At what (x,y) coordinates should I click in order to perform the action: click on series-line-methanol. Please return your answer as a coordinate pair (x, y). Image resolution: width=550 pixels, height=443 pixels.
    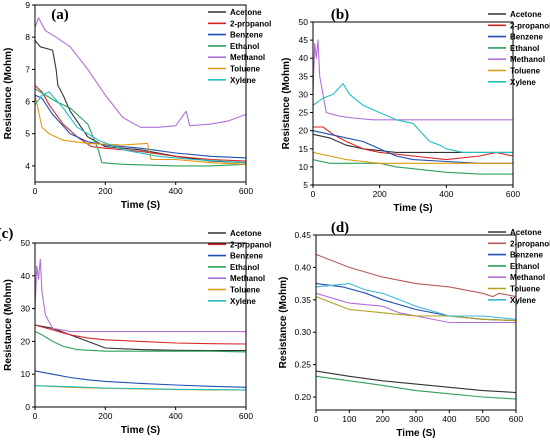
    Looking at the image, I should click on (415, 308).